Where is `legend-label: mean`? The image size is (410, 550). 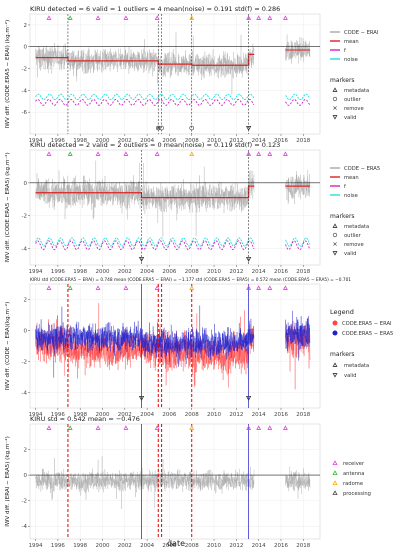 legend-label: mean is located at coordinates (351, 178).